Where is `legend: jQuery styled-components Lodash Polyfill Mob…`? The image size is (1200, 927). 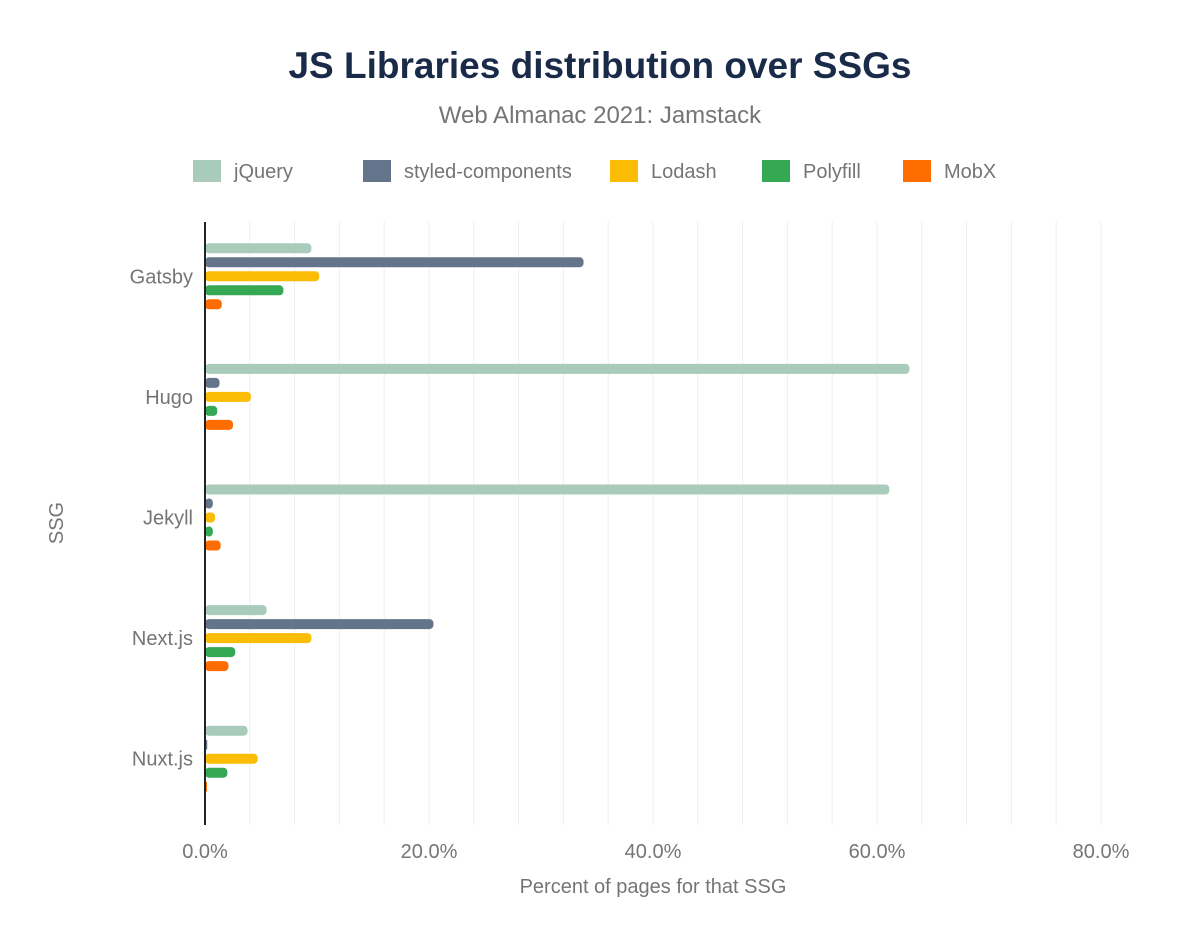
legend: jQuery styled-components Lodash Polyfill Mob… is located at coordinates (594, 171).